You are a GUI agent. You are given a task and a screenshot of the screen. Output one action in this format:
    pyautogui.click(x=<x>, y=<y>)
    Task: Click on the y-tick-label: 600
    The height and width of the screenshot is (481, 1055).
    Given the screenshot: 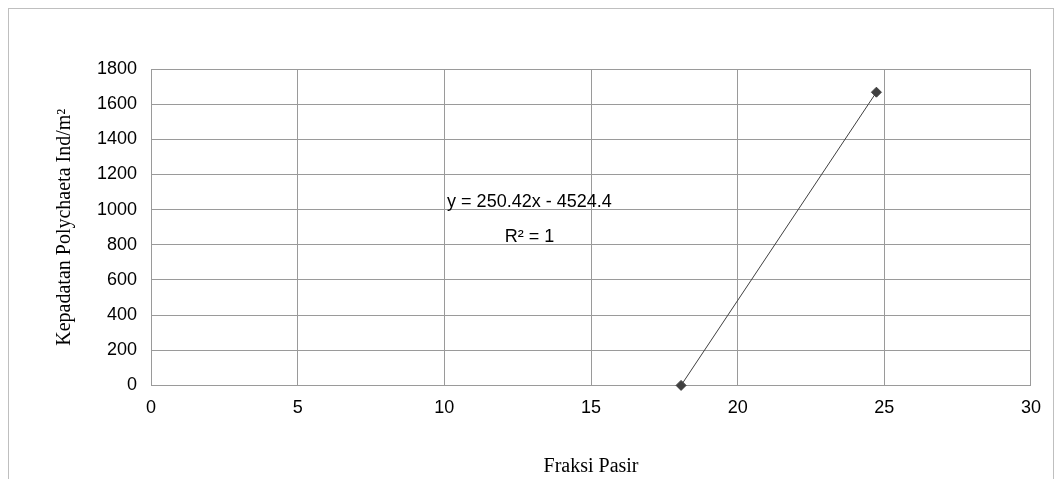 What is the action you would take?
    pyautogui.click(x=122, y=278)
    